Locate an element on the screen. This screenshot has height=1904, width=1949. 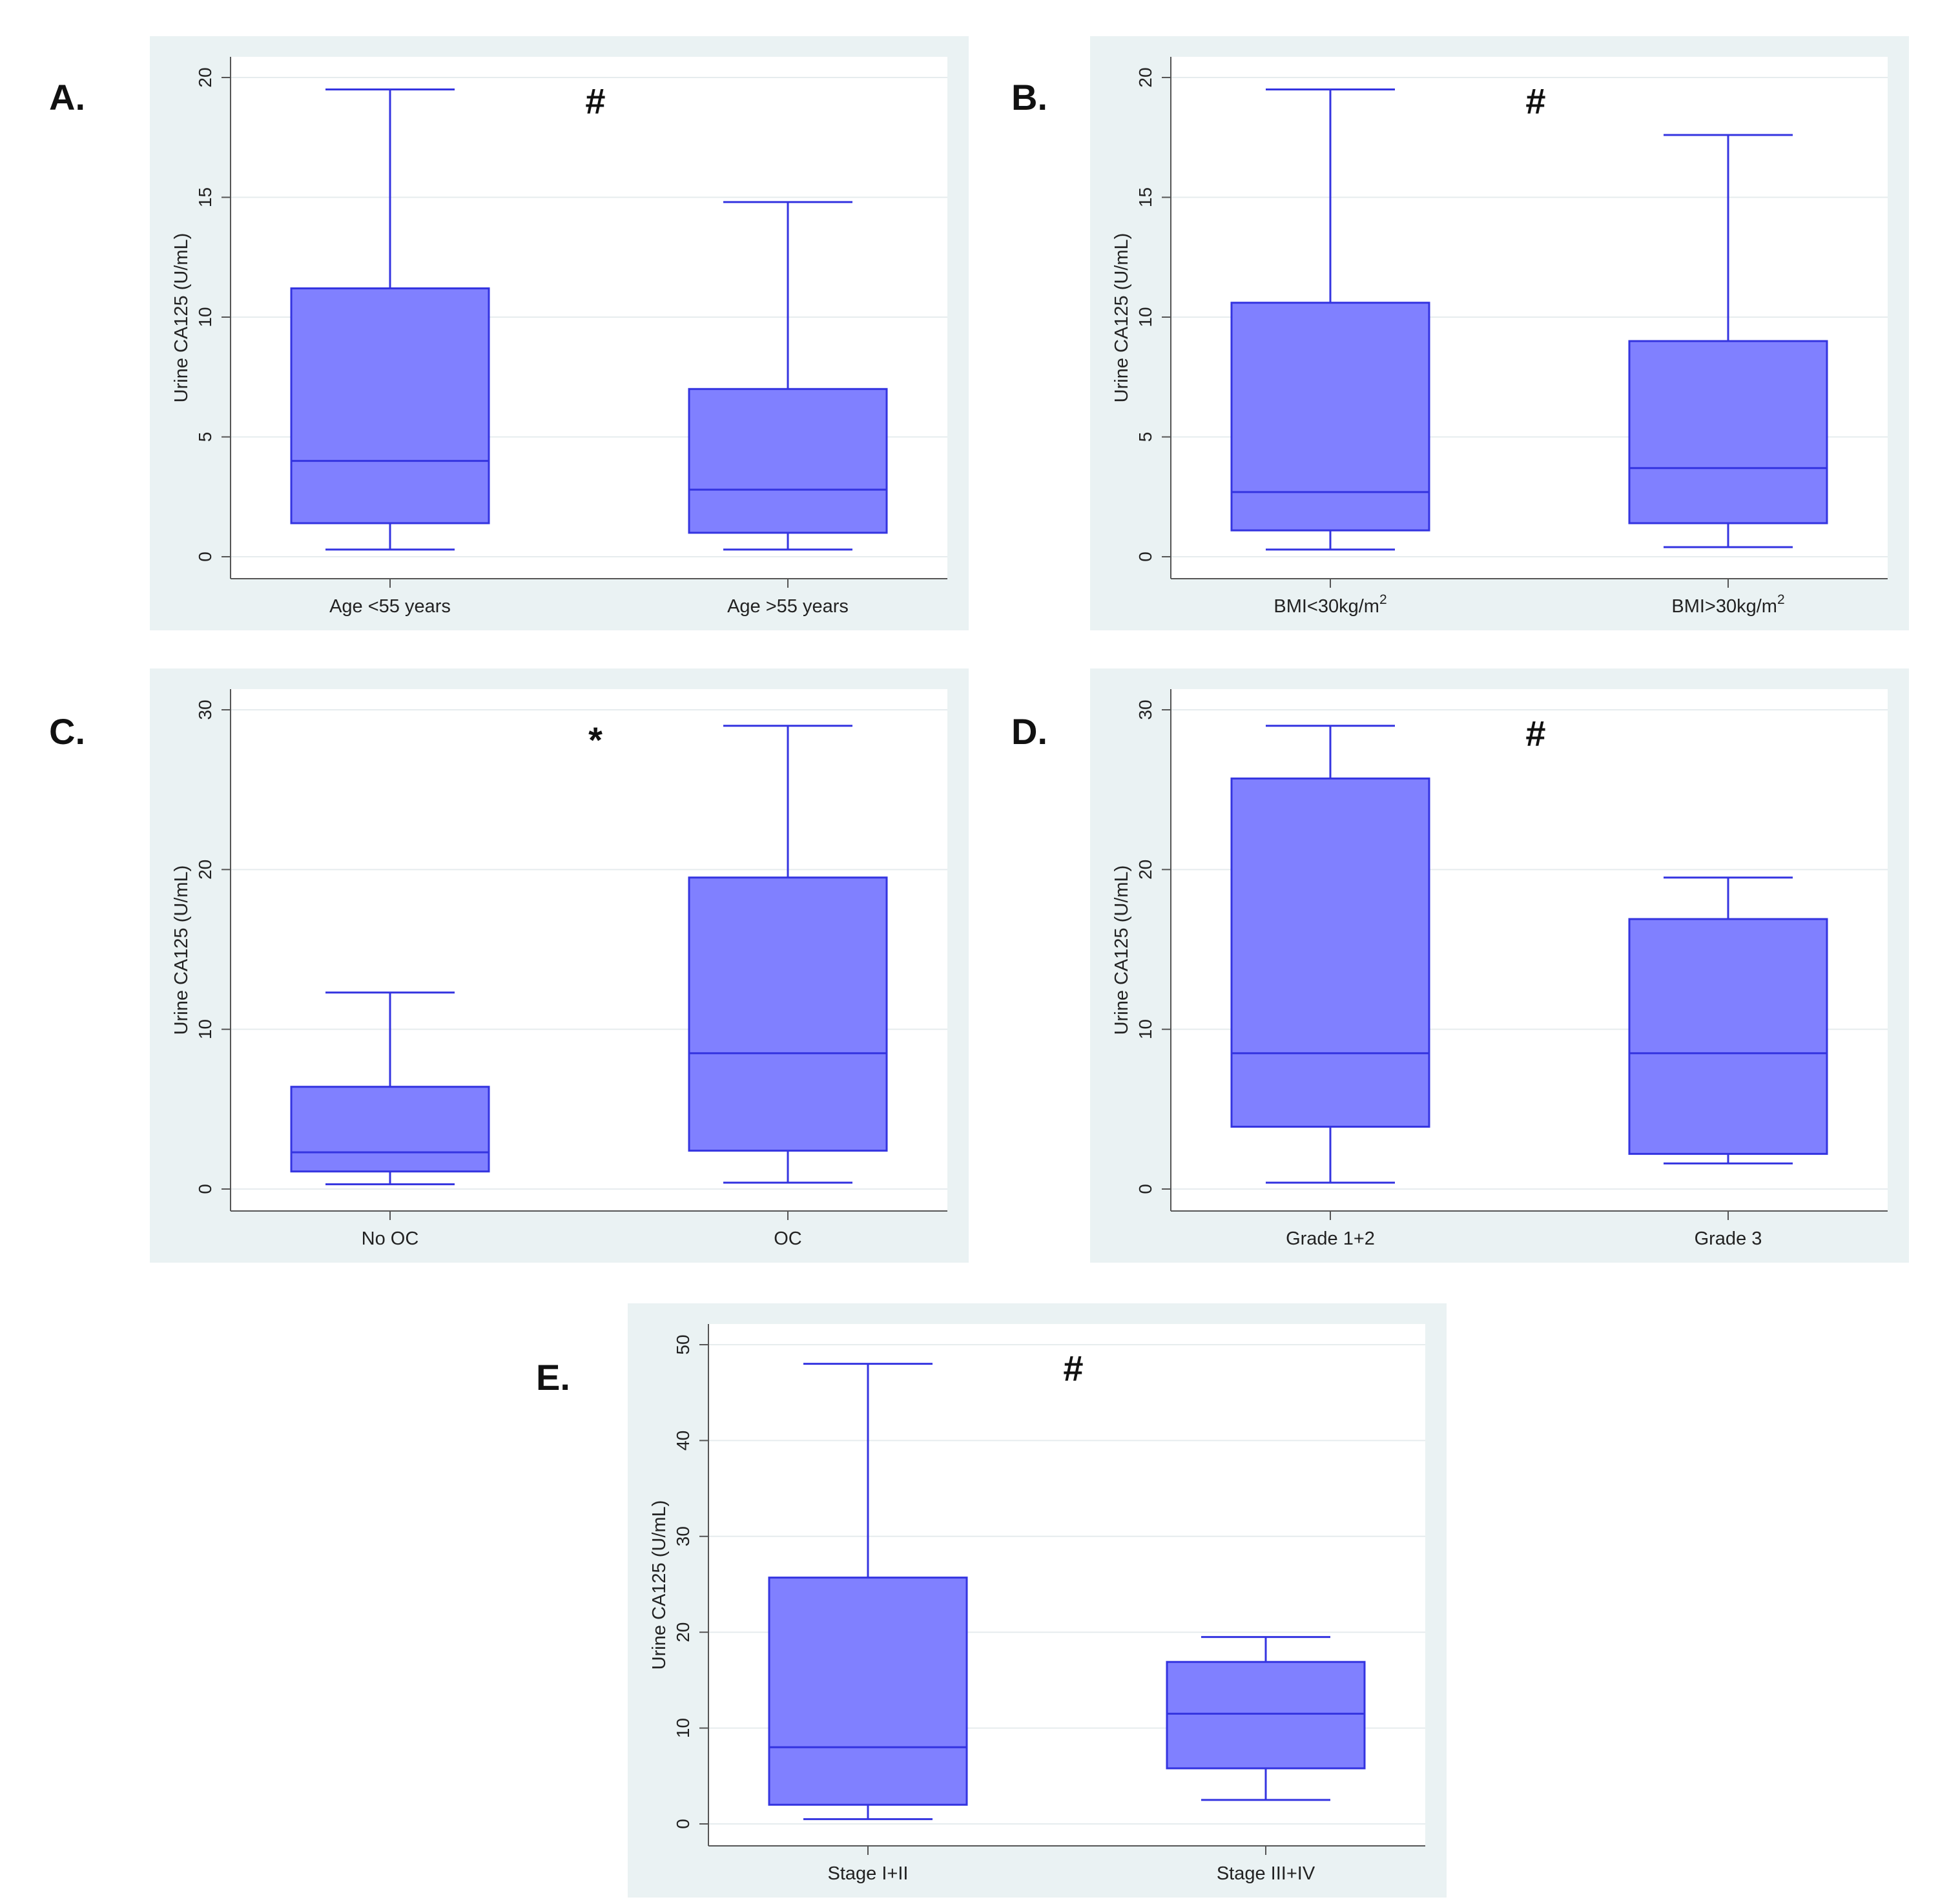
x-tick-label-0: Grade 1+2 is located at coordinates (1331, 1238).